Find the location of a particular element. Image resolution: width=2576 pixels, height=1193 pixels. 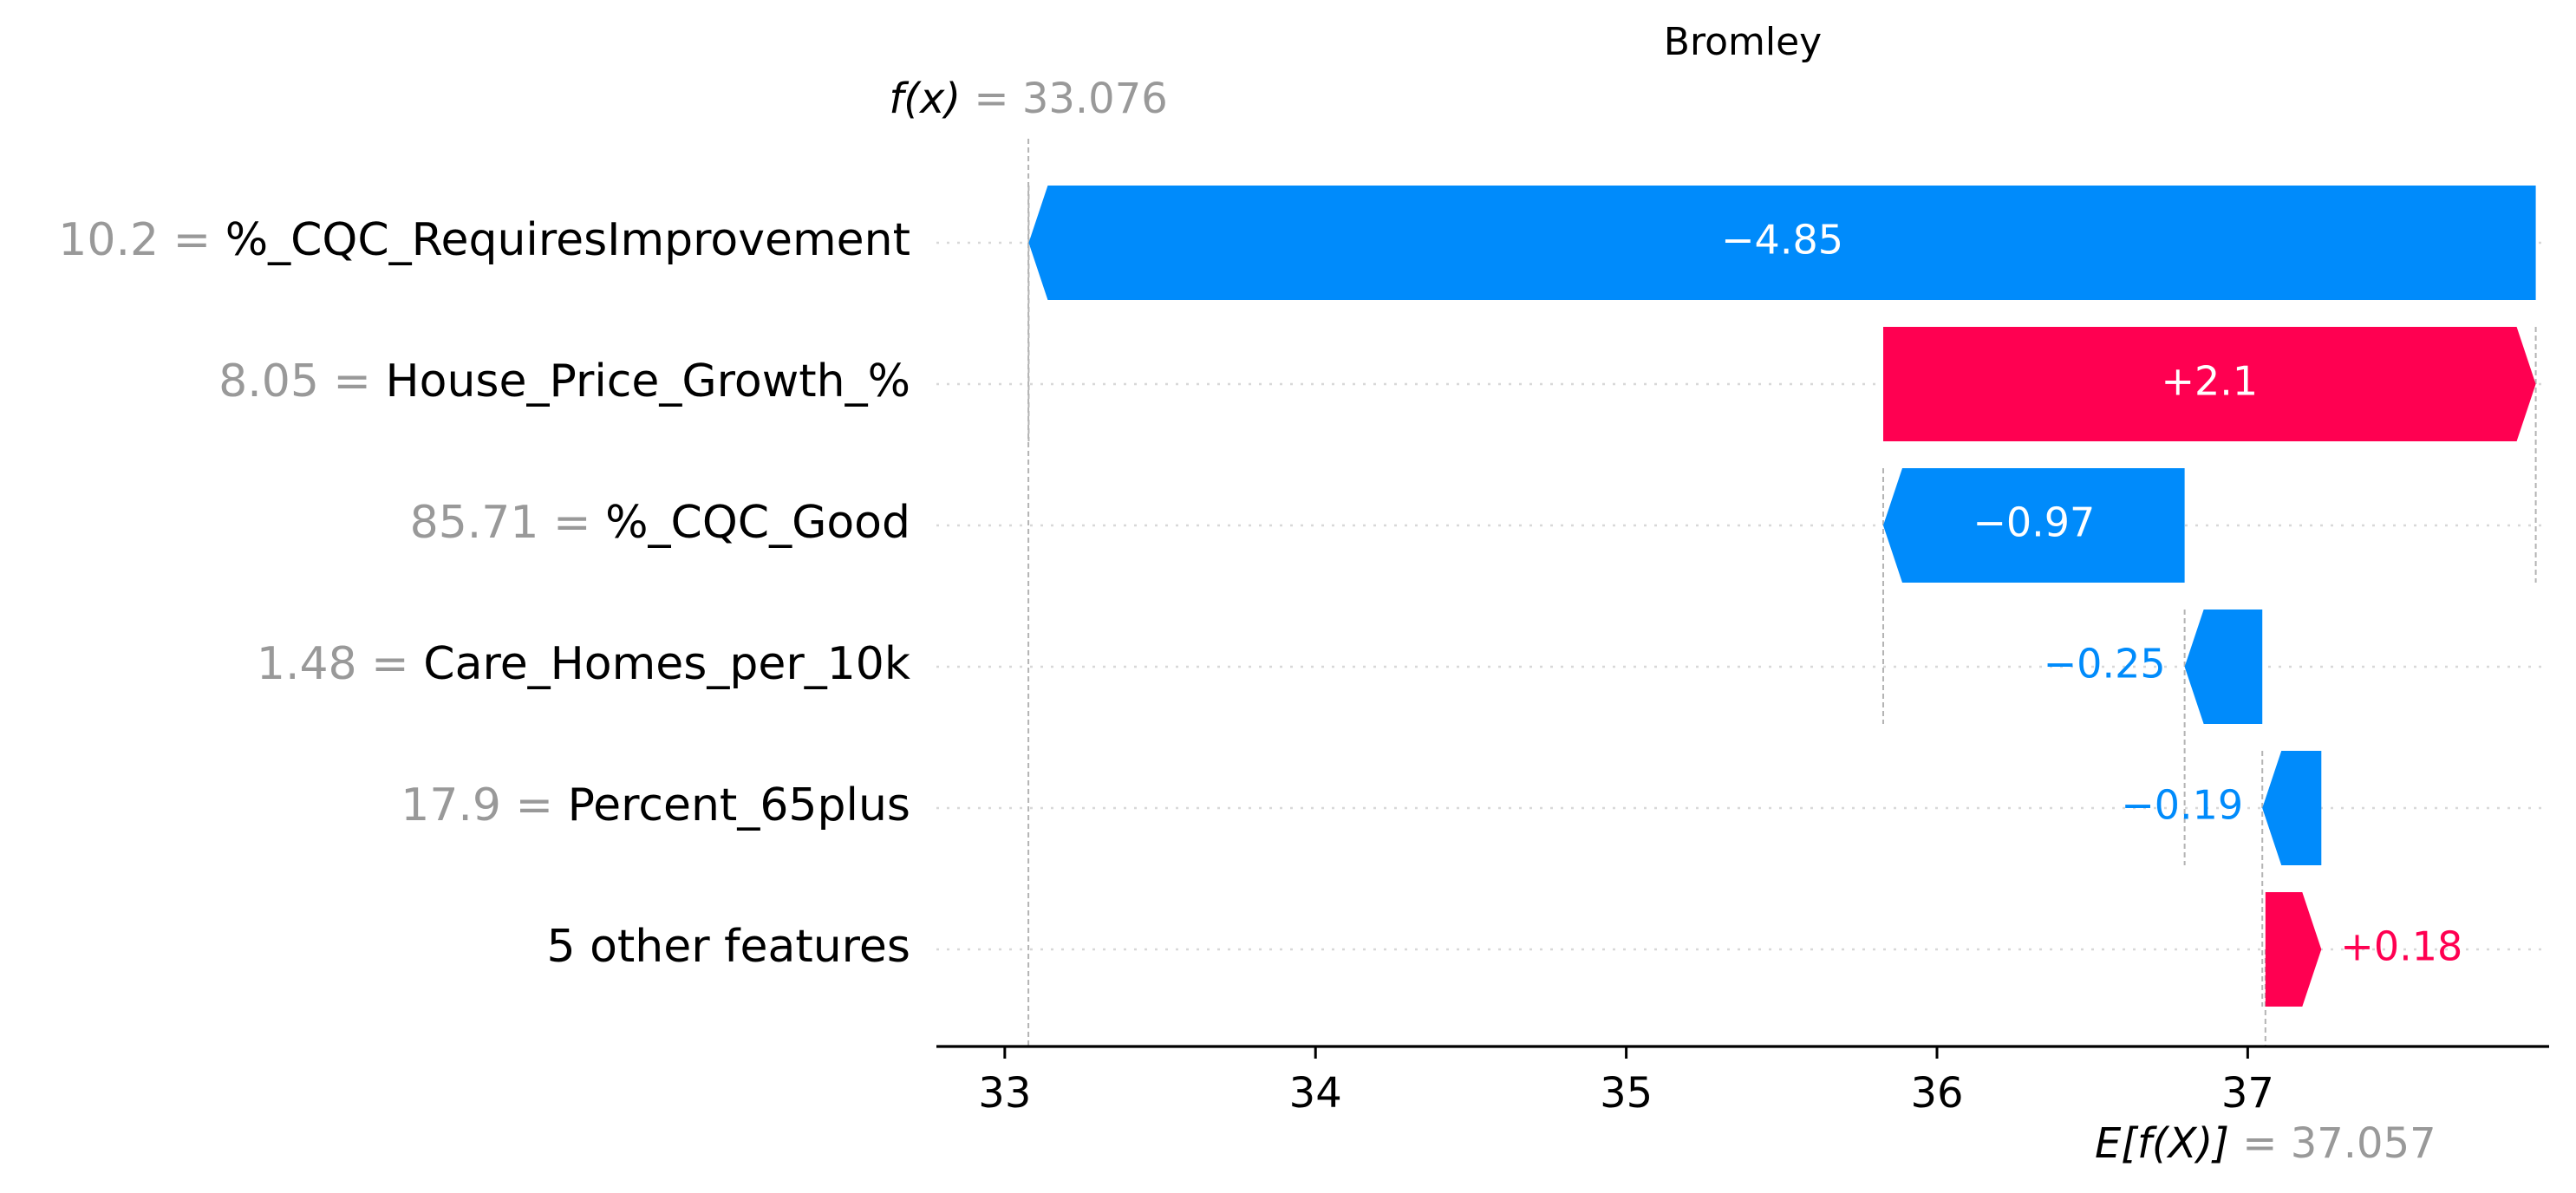

expected-value: = 37.057 is located at coordinates (2333, 1143).